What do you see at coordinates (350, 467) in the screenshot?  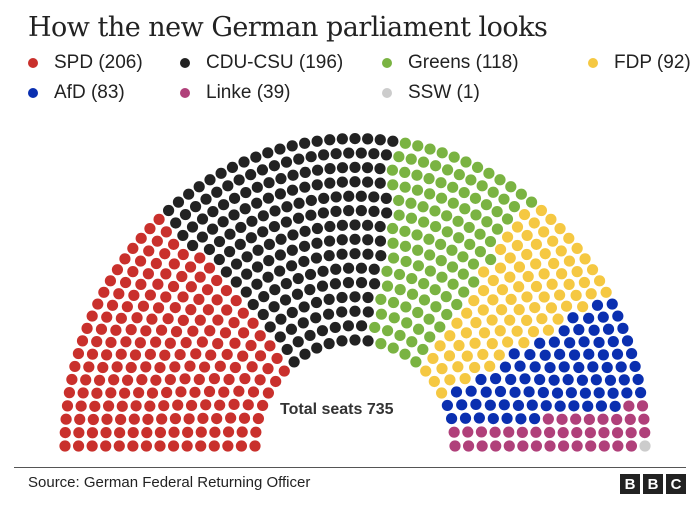 I see `divider` at bounding box center [350, 467].